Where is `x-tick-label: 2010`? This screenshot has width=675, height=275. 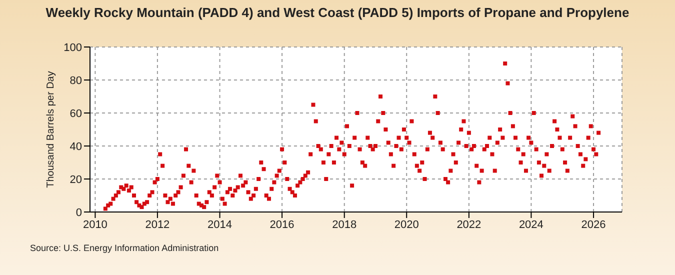 x-tick-label: 2010 is located at coordinates (95, 224).